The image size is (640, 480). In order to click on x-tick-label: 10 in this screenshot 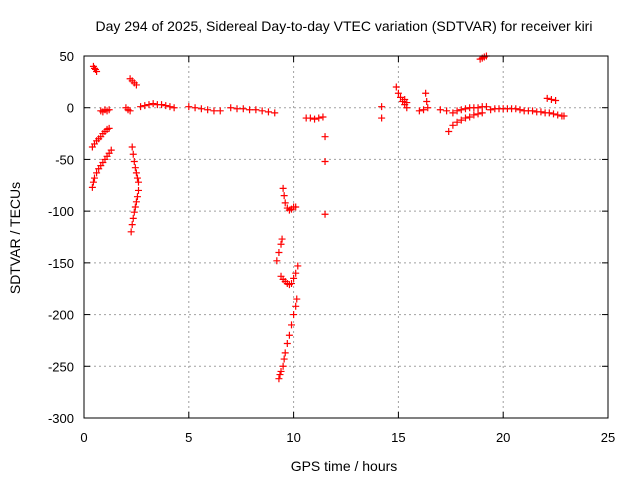, I will do `click(293, 437)`.